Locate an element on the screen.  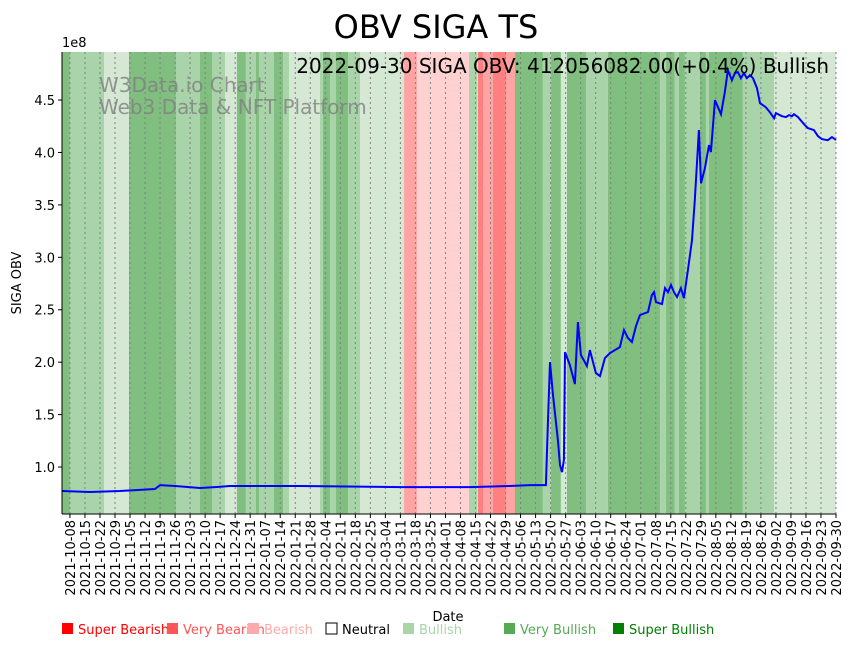
legend-item-bullish: Bullish is located at coordinates (432, 630).